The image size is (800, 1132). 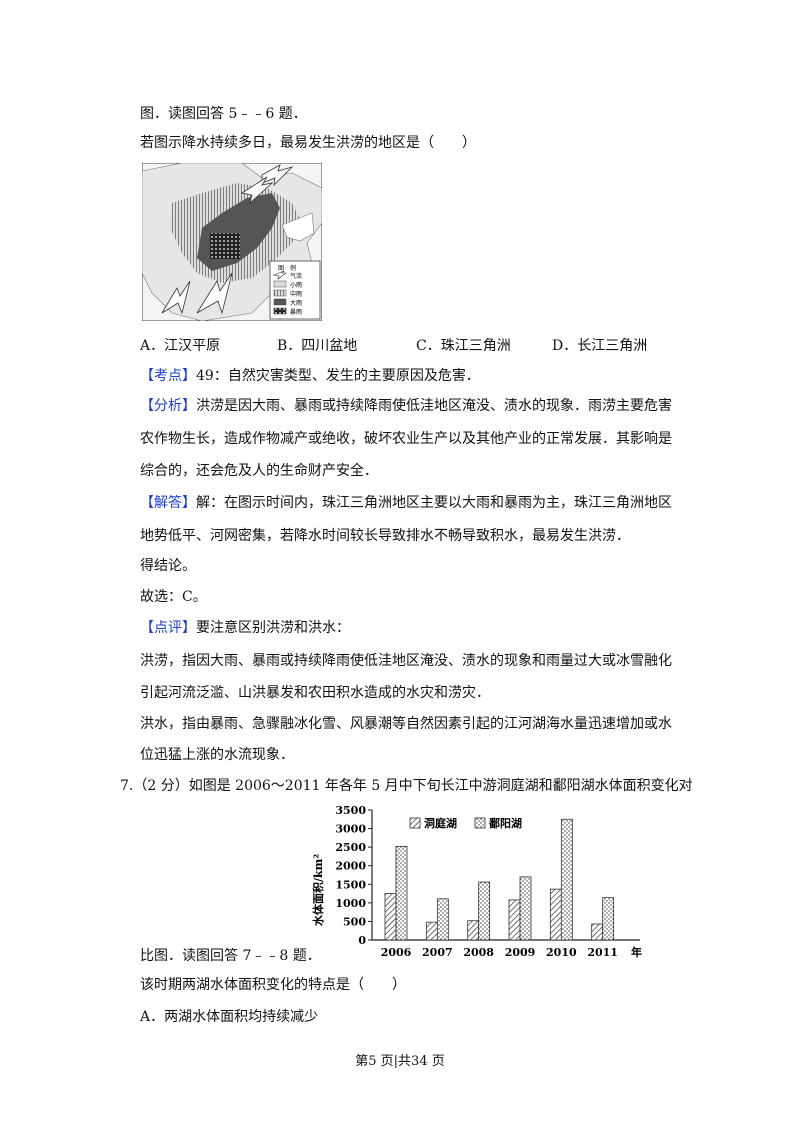 What do you see at coordinates (406, 661) in the screenshot?
I see `dianping-text-2: 洪涝，指因大雨、暴雨或持续降雨使低洼地区淹没、渍水的现象和雨量过大或冰雪融化` at bounding box center [406, 661].